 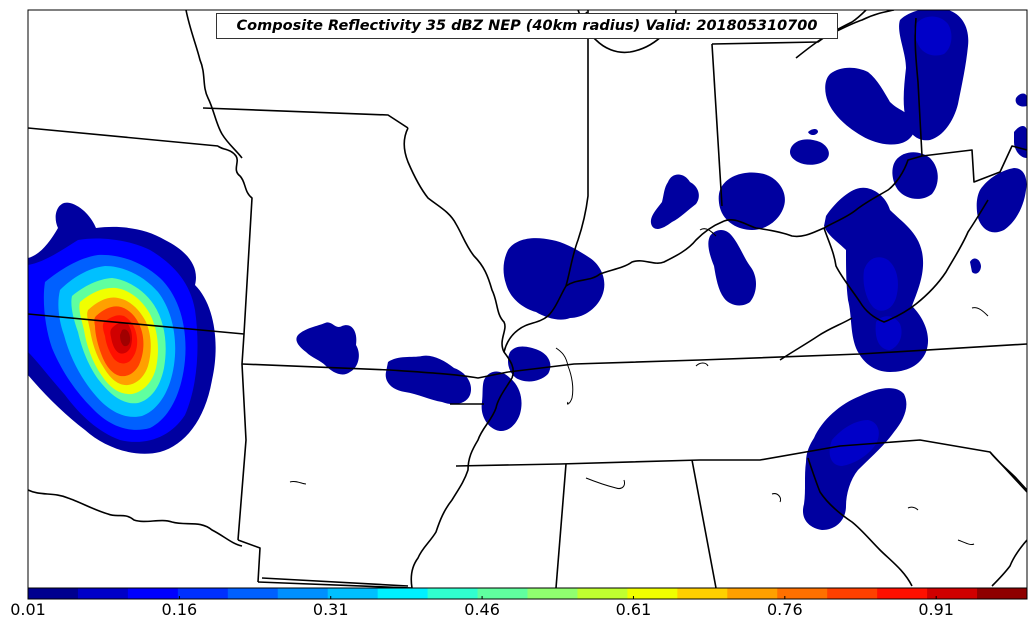 I want to click on colorbar-tick-label: 0.01, so click(x=28, y=609).